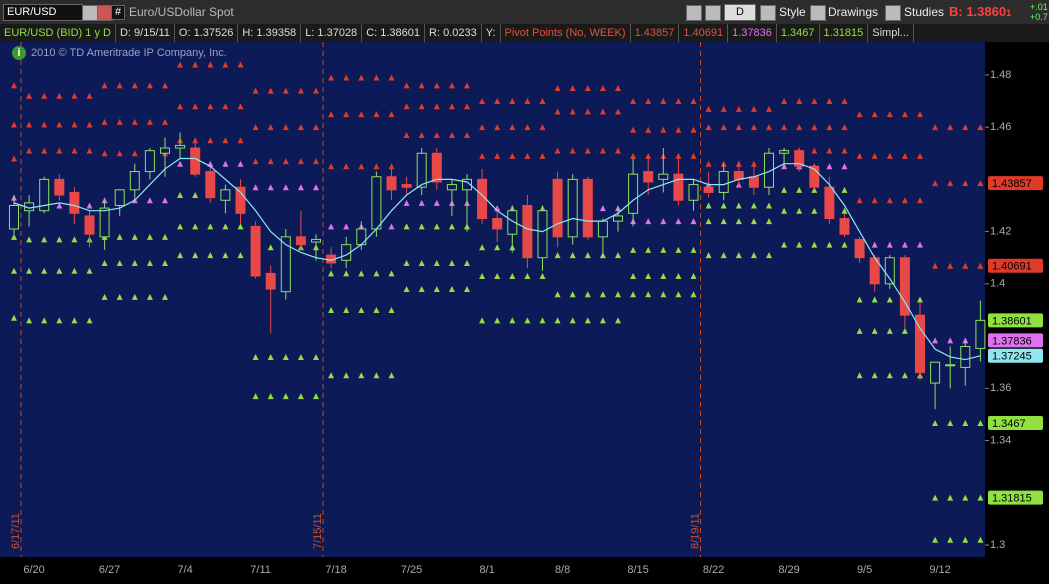 This screenshot has width=1049, height=584. What do you see at coordinates (43, 12) in the screenshot?
I see `symbol-input: EUR/USD` at bounding box center [43, 12].